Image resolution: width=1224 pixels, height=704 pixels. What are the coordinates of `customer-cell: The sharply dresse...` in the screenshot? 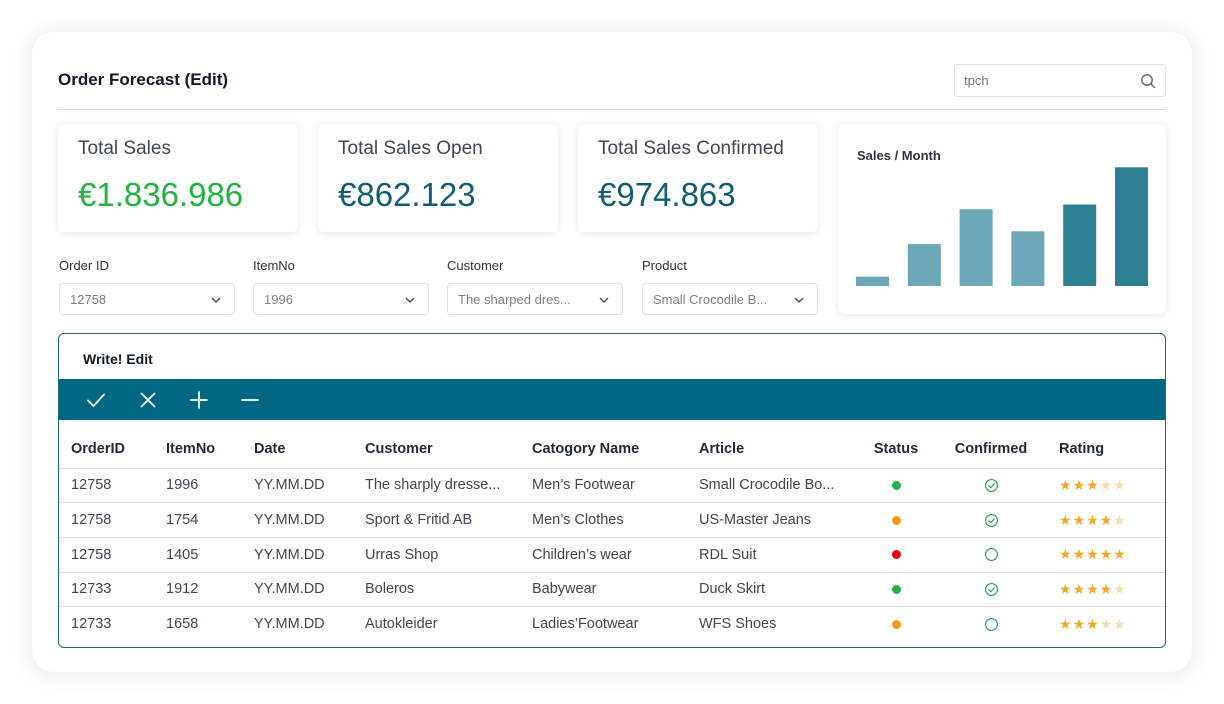 It's located at (436, 486).